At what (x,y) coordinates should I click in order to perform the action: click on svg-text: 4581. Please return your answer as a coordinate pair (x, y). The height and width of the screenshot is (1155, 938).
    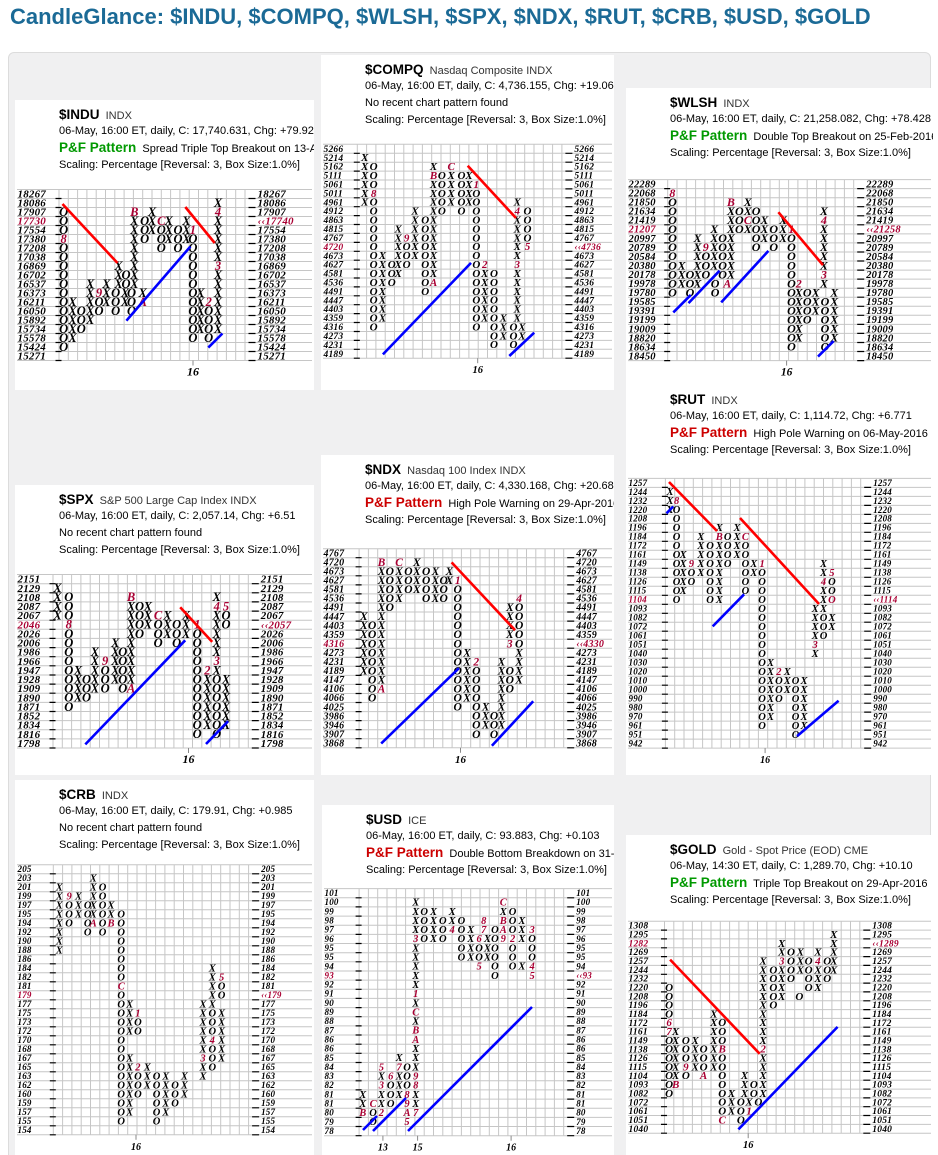
    Looking at the image, I should click on (586, 590).